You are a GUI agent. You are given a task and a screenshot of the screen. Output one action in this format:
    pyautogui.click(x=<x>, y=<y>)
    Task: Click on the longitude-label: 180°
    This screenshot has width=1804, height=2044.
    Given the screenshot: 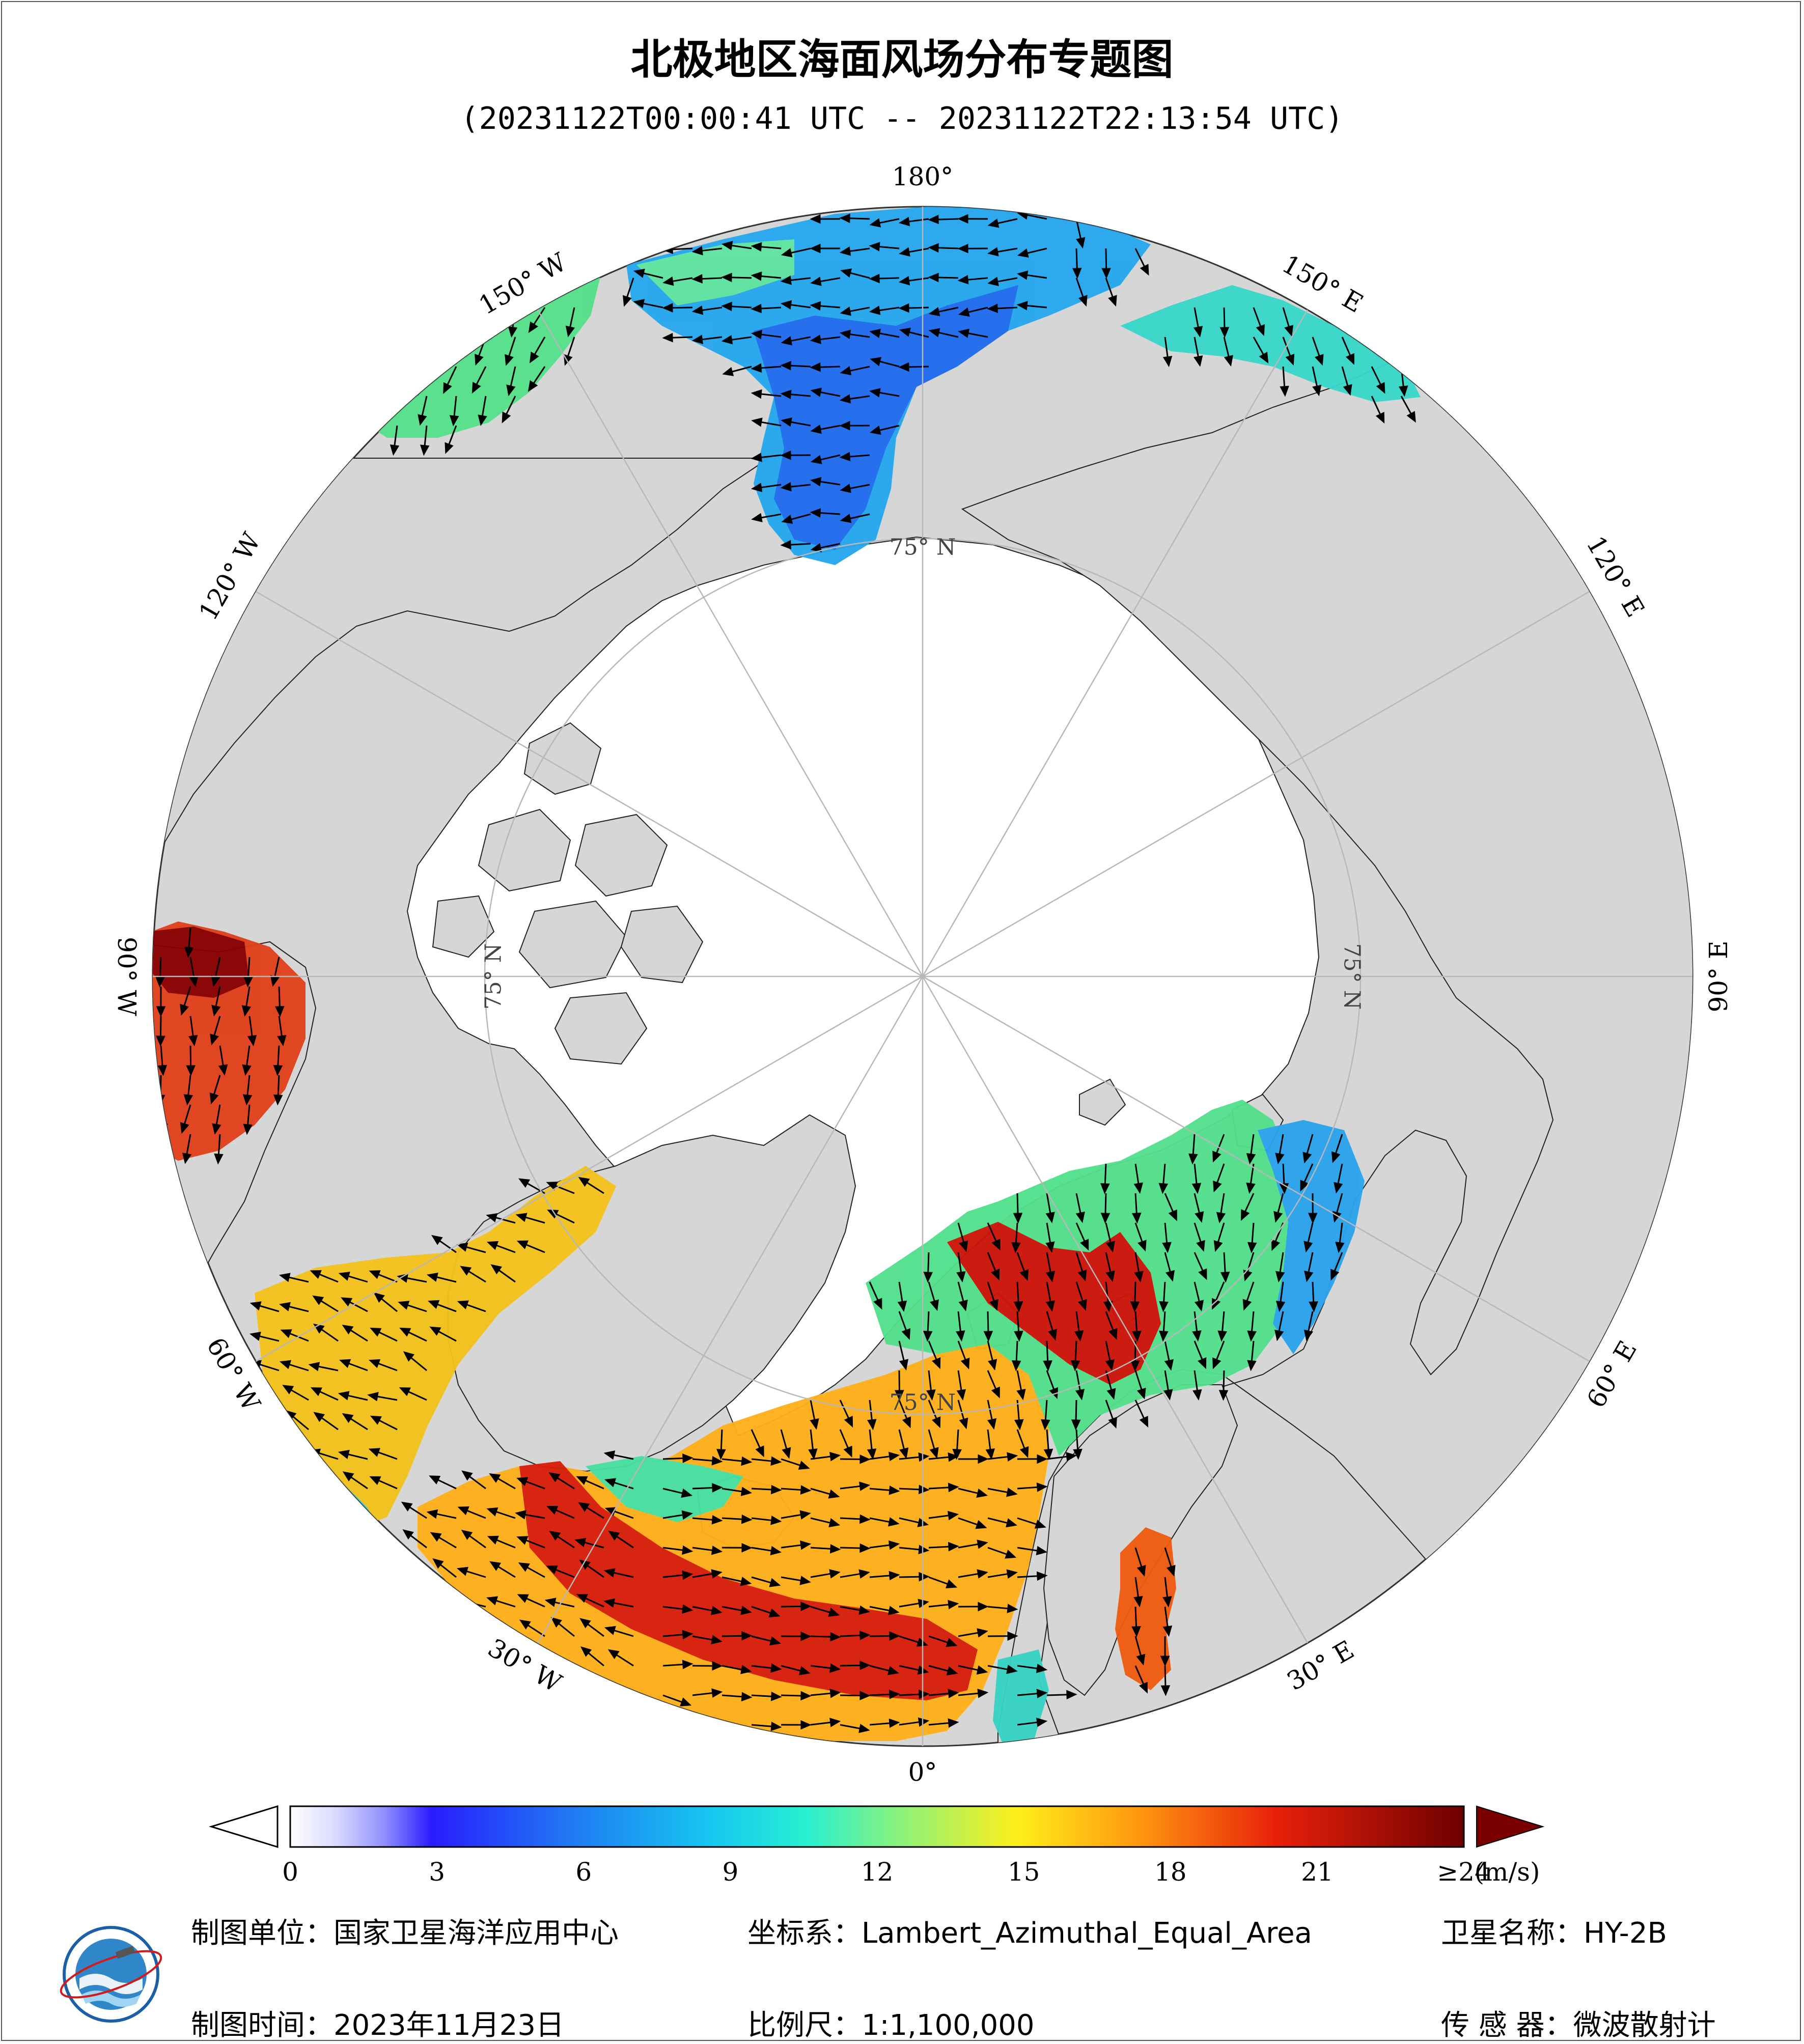 What is the action you would take?
    pyautogui.click(x=922, y=176)
    